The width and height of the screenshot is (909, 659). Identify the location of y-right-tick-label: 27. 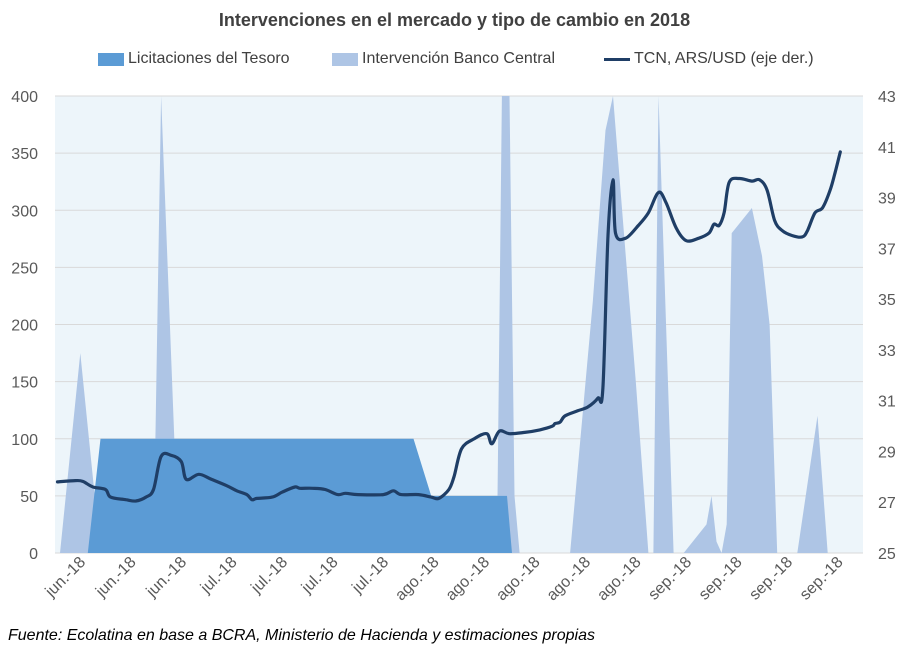
(887, 503).